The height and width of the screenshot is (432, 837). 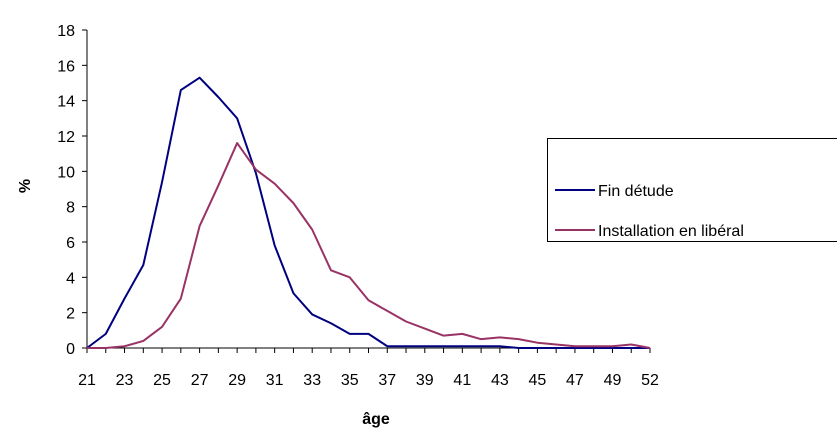 I want to click on x-tick-label: 27, so click(x=200, y=380).